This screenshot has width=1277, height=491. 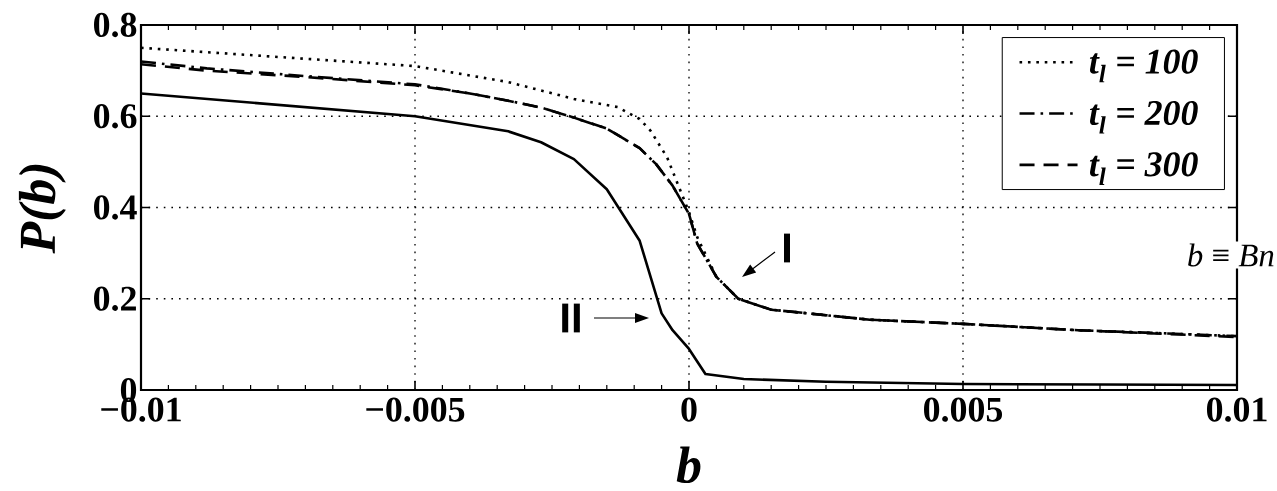 What do you see at coordinates (1143, 66) in the screenshot?
I see `legend-label: t$_{l}$ = 100` at bounding box center [1143, 66].